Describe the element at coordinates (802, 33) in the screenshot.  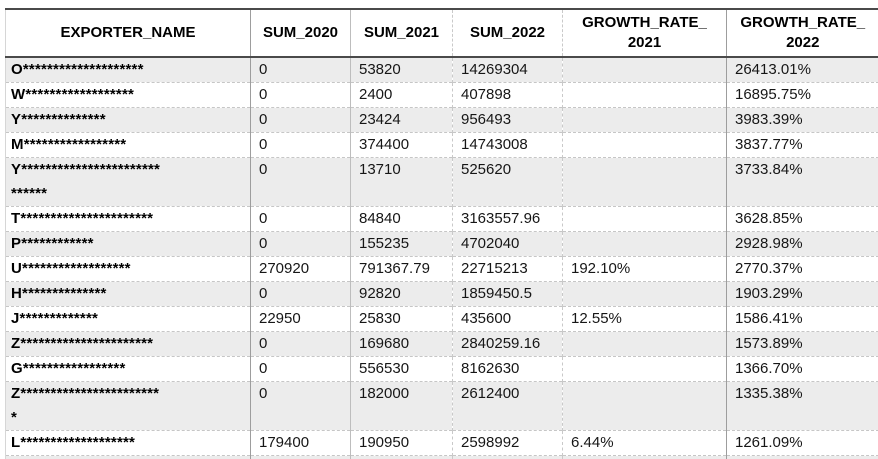
I see `column-header-growth-rate-2022: GROWTH_RATE_ 2022` at that location.